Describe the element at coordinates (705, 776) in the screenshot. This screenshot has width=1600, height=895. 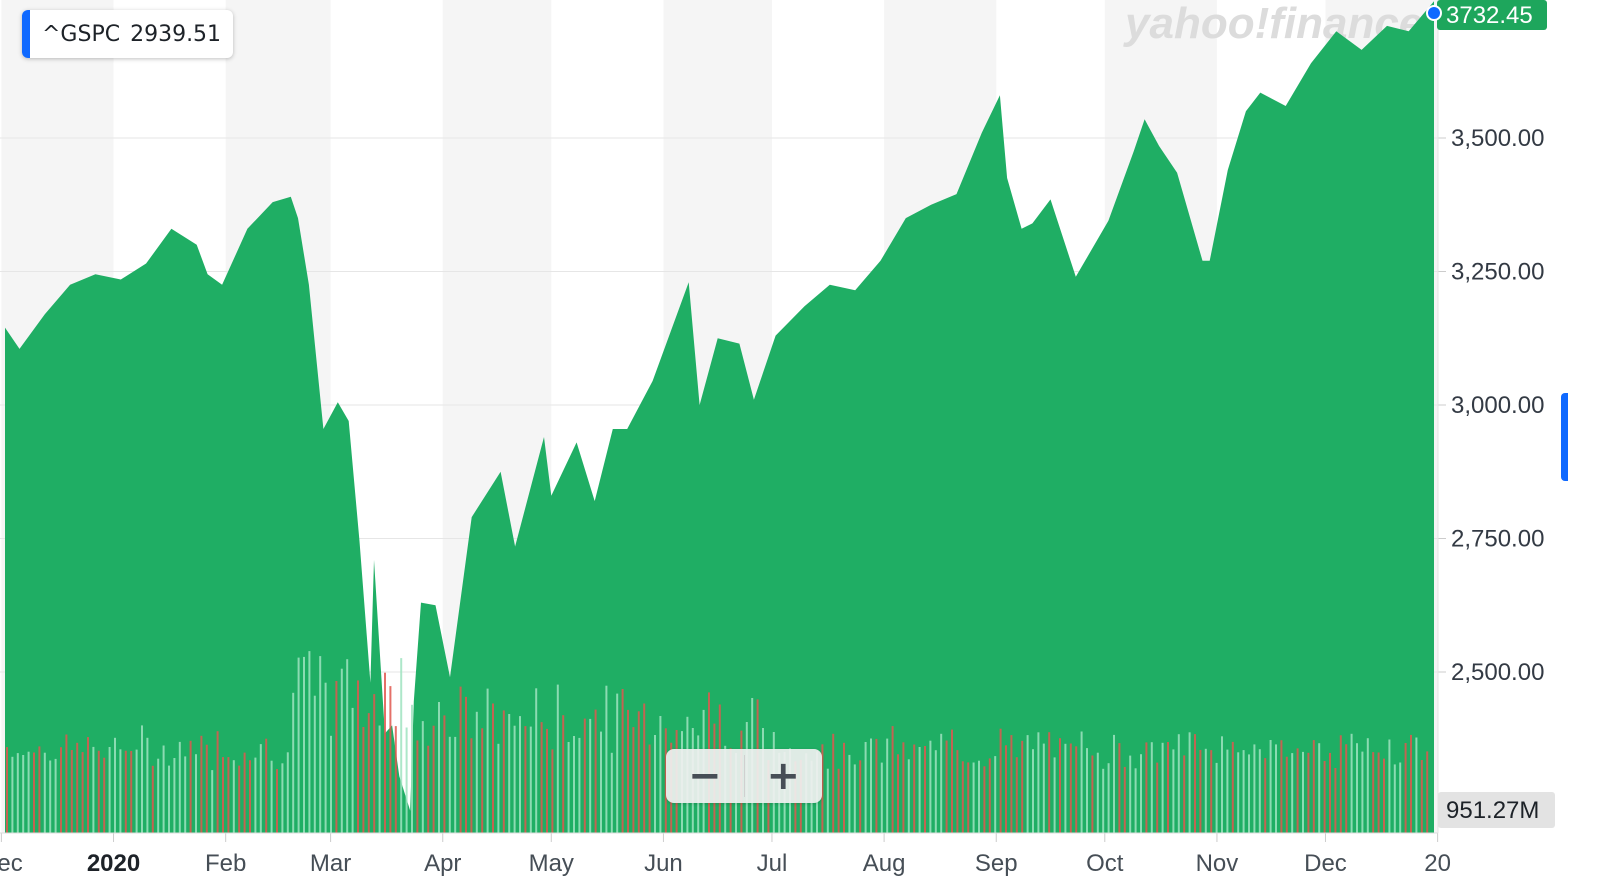
I see `zoom-out-button: −` at that location.